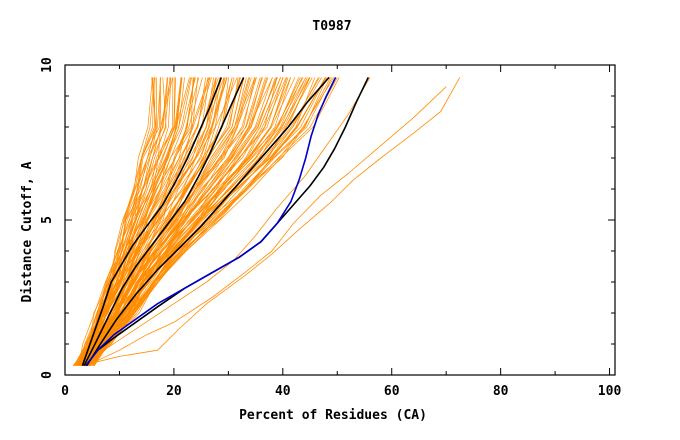 The width and height of the screenshot is (680, 440). Describe the element at coordinates (392, 391) in the screenshot. I see `x-tick-label: 60` at that location.